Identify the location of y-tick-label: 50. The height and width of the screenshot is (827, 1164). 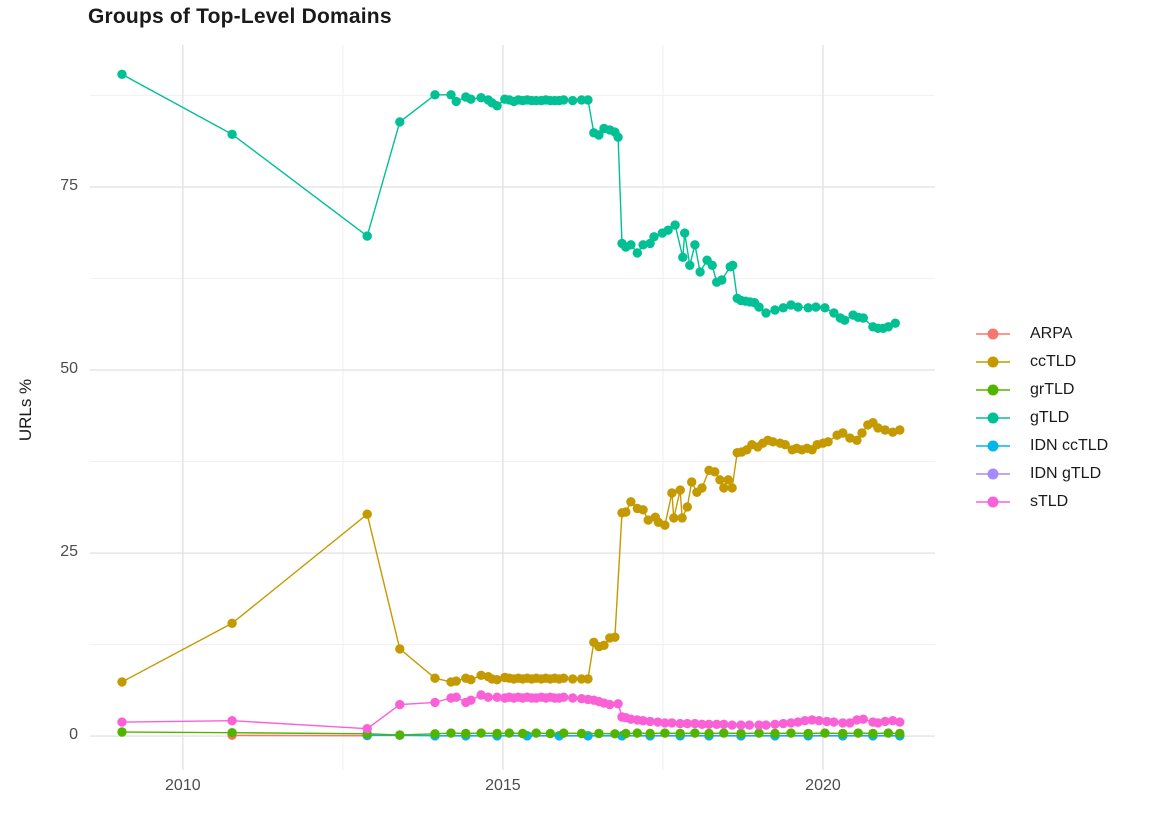
(69, 369).